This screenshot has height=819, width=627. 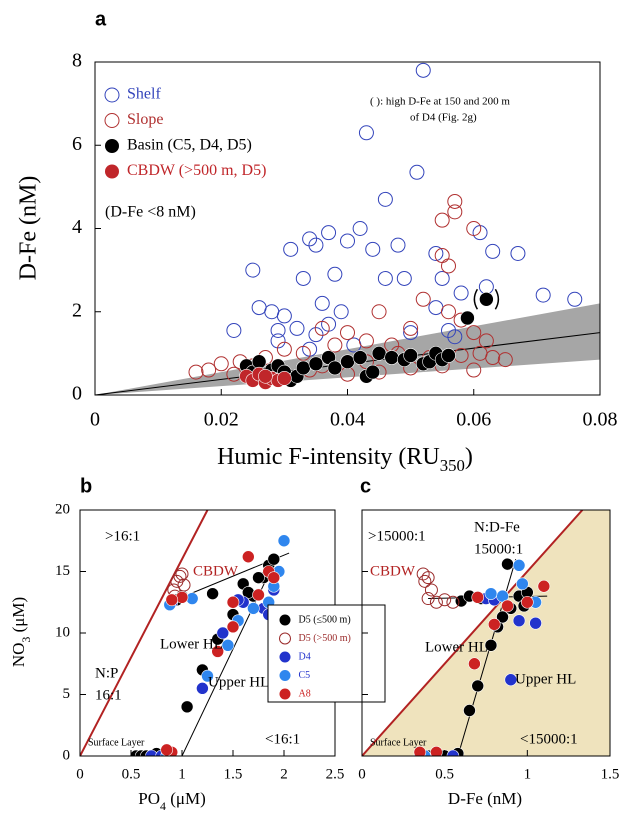 What do you see at coordinates (106, 673) in the screenshot?
I see `annotation: N:P` at bounding box center [106, 673].